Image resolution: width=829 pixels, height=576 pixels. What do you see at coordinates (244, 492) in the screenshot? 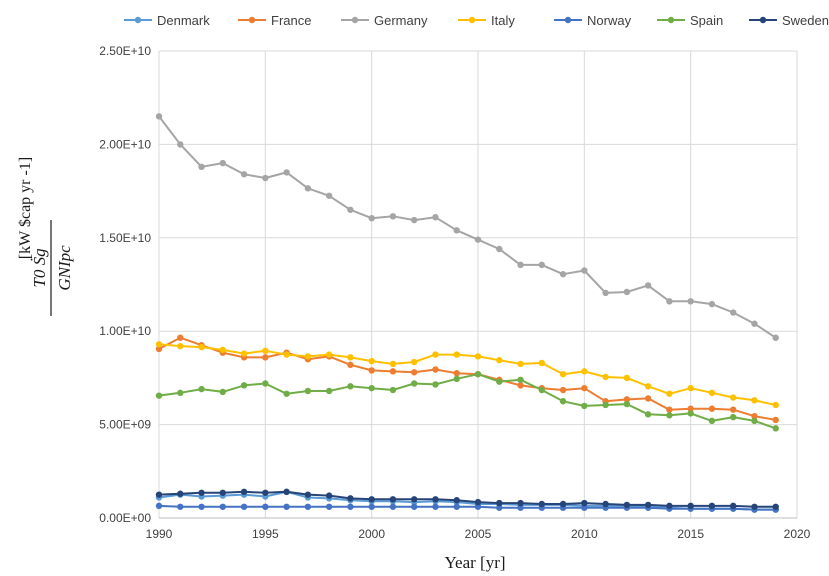
I see `point-sweden-1994` at bounding box center [244, 492].